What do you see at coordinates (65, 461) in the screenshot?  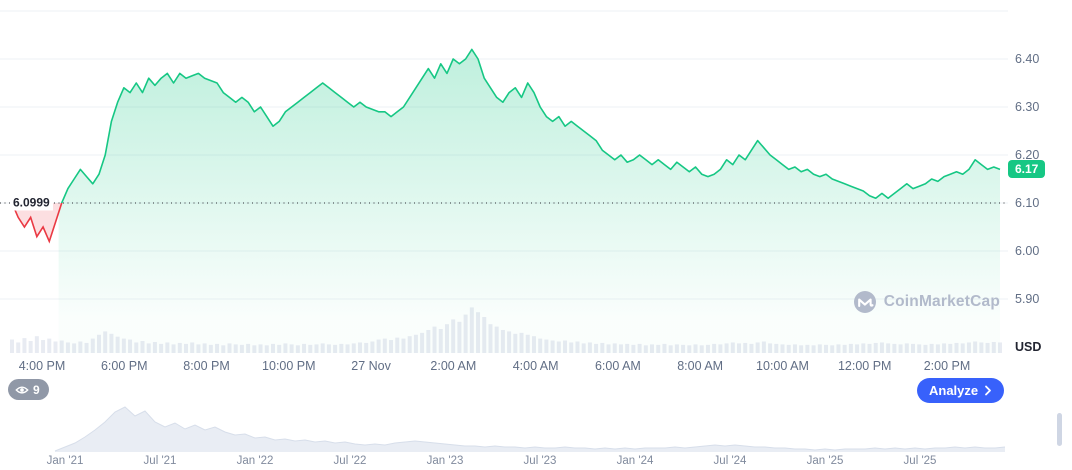 I see `navigator-year-label: Jan '21` at bounding box center [65, 461].